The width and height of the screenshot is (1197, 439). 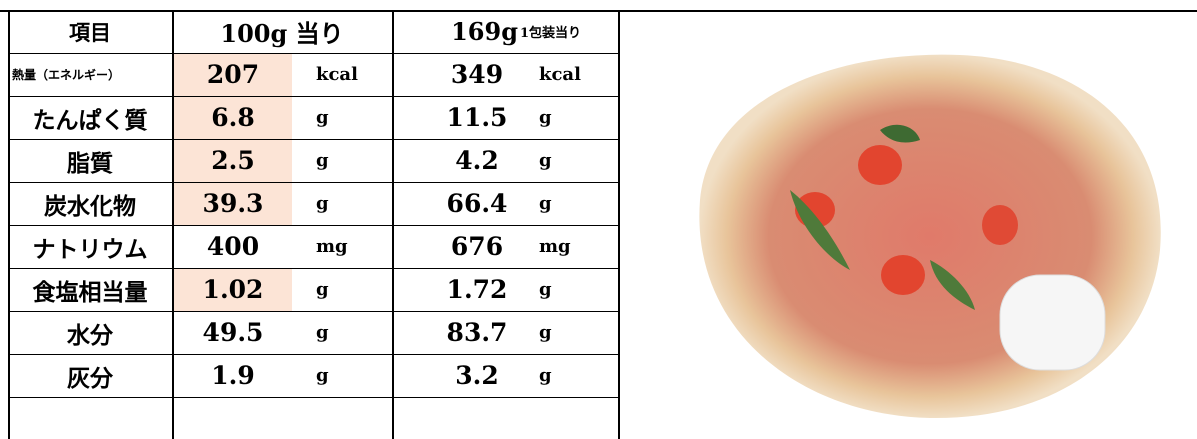 I want to click on value: 1.72, so click(x=477, y=289).